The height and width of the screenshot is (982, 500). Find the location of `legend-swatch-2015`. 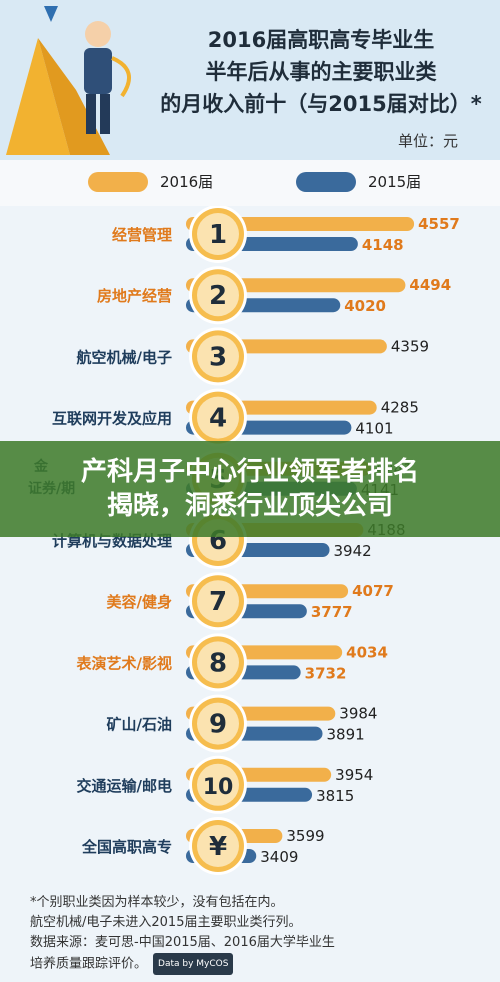

legend-swatch-2015 is located at coordinates (326, 181).